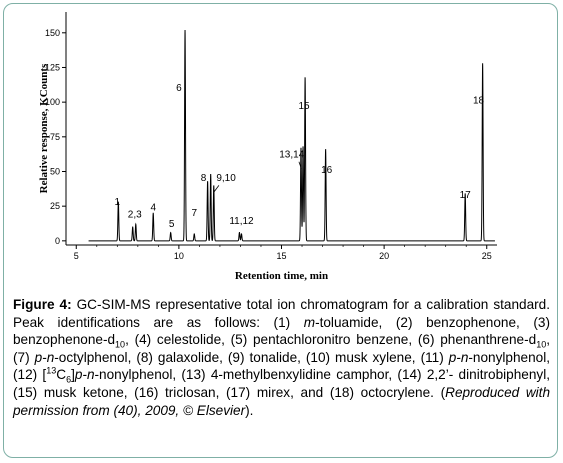 This screenshot has width=563, height=463. I want to click on peak-label: 7, so click(194, 213).